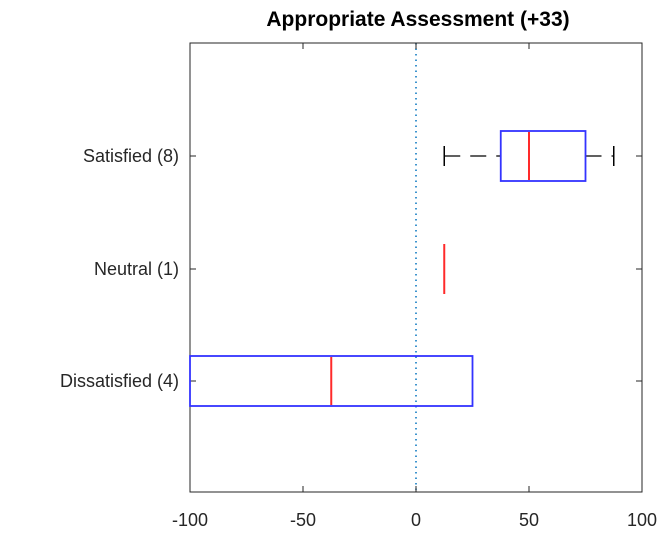 This screenshot has height=542, width=666. What do you see at coordinates (416, 520) in the screenshot?
I see `x-tick-label: 0` at bounding box center [416, 520].